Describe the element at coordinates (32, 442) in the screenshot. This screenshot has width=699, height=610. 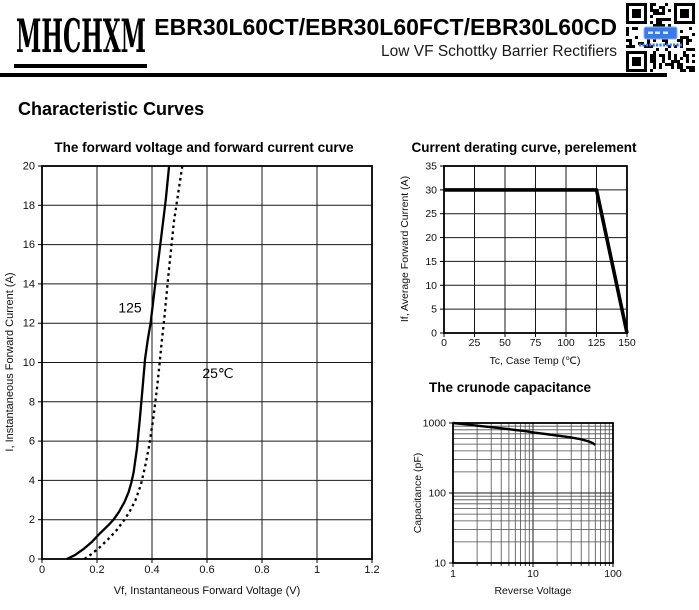
I see `y-tick-label: 6` at that location.